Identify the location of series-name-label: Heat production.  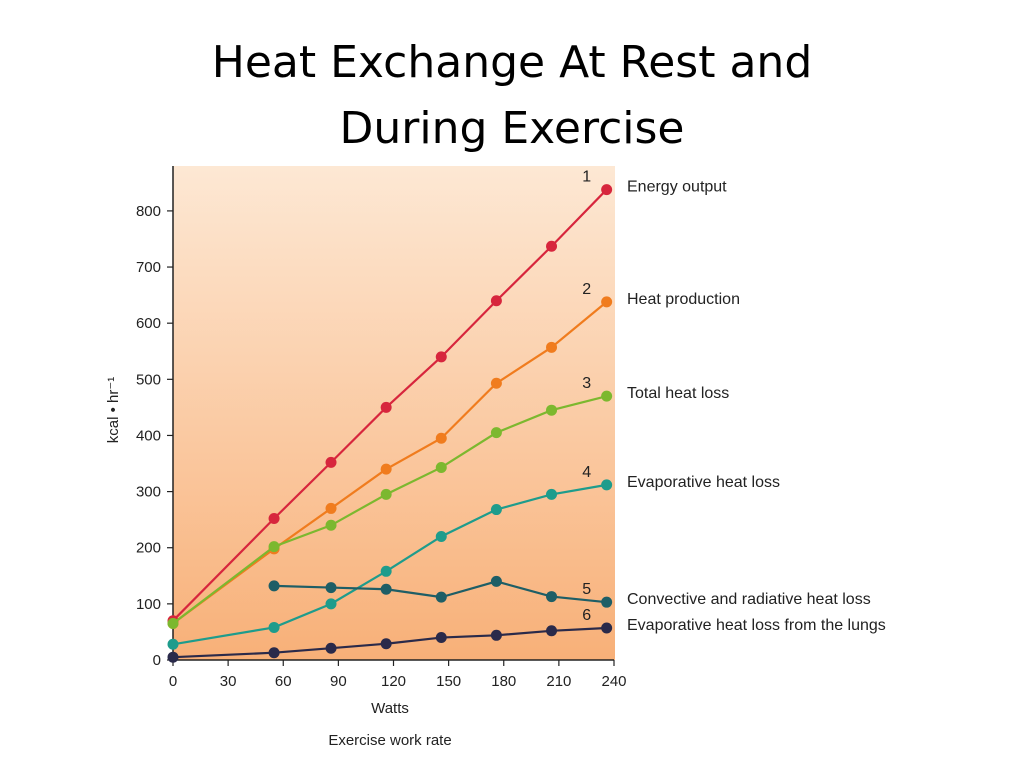
(683, 299).